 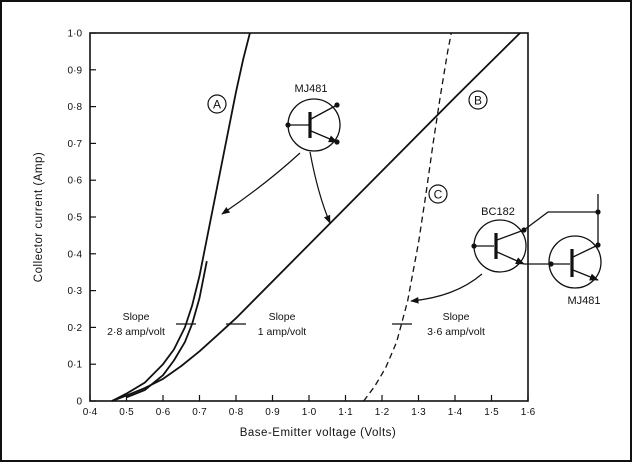 I want to click on curve-tag-c: C, so click(x=438, y=194).